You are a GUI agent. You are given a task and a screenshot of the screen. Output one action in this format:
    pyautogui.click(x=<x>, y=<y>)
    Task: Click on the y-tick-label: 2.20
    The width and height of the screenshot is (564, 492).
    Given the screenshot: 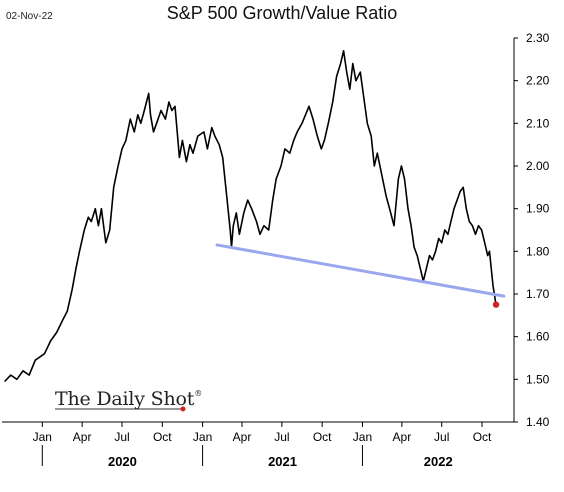 What is the action you would take?
    pyautogui.click(x=538, y=81)
    